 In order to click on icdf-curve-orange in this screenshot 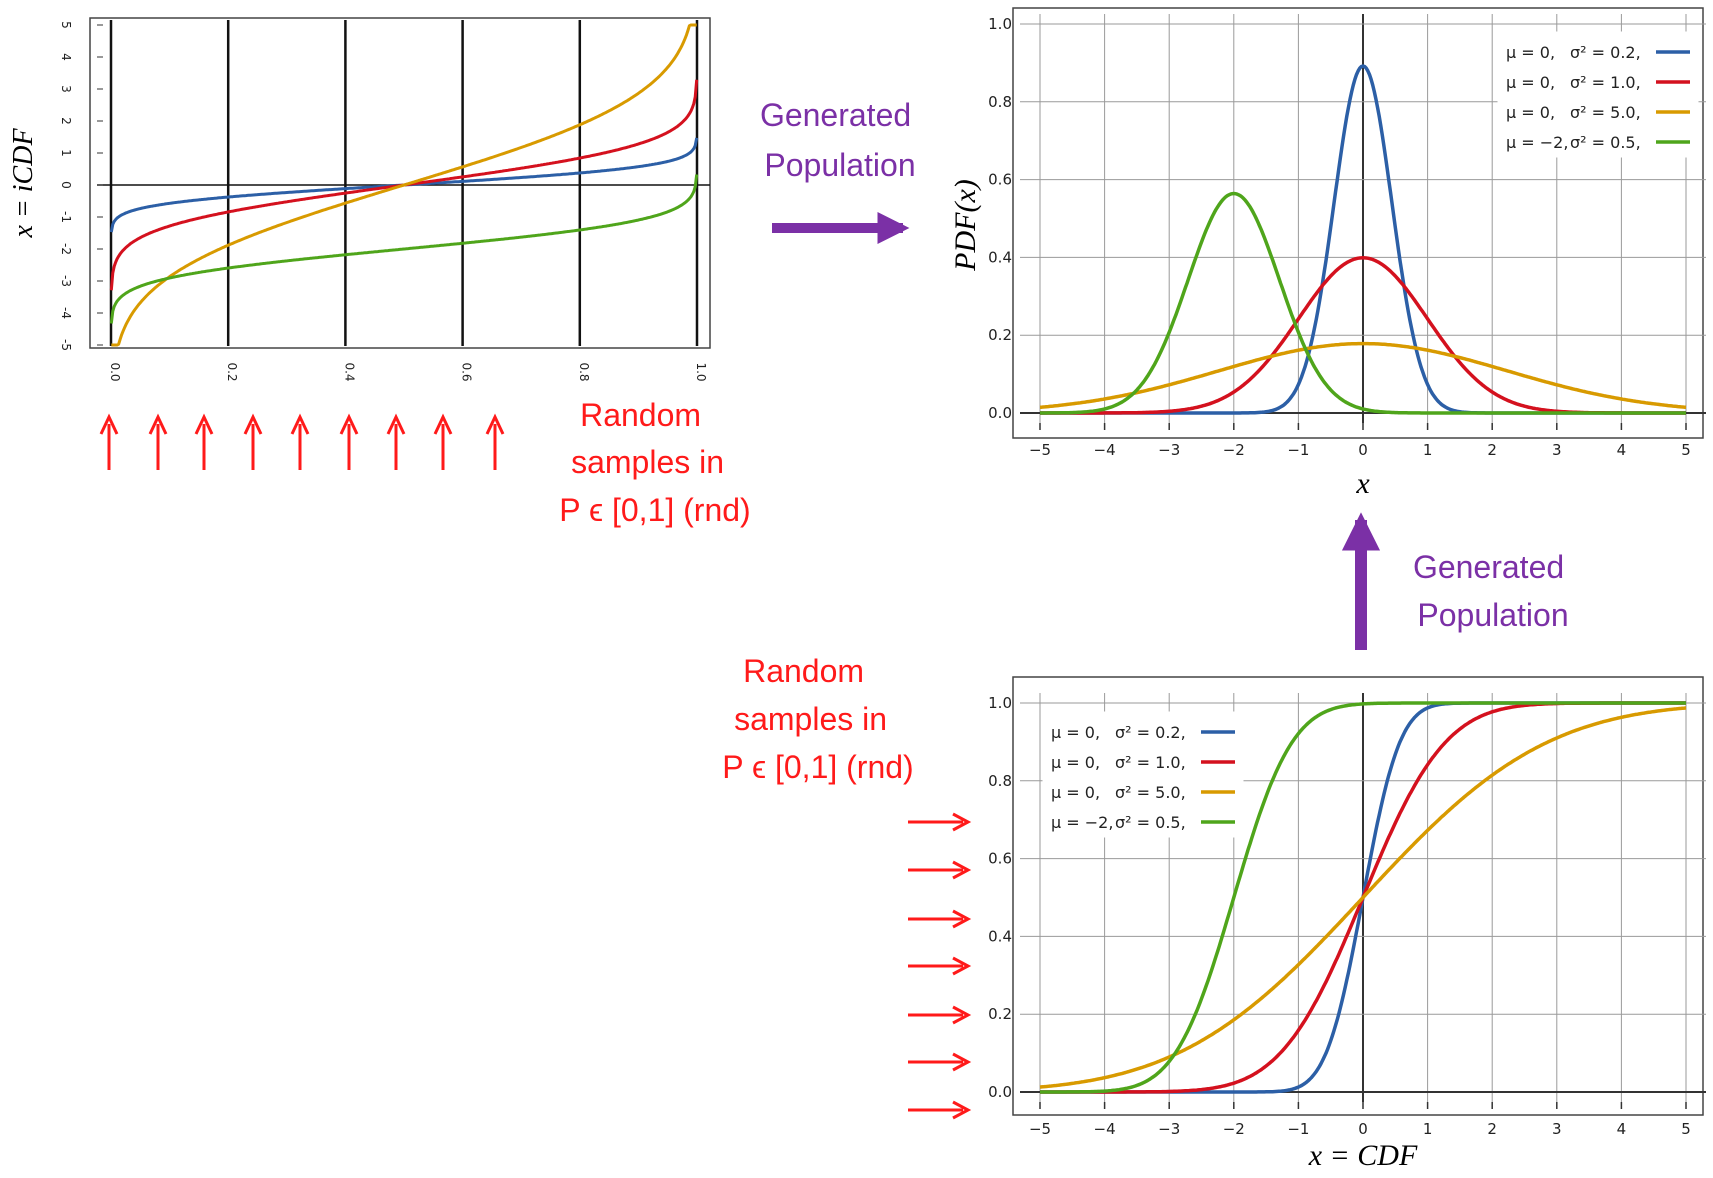, I will do `click(404, 185)`.